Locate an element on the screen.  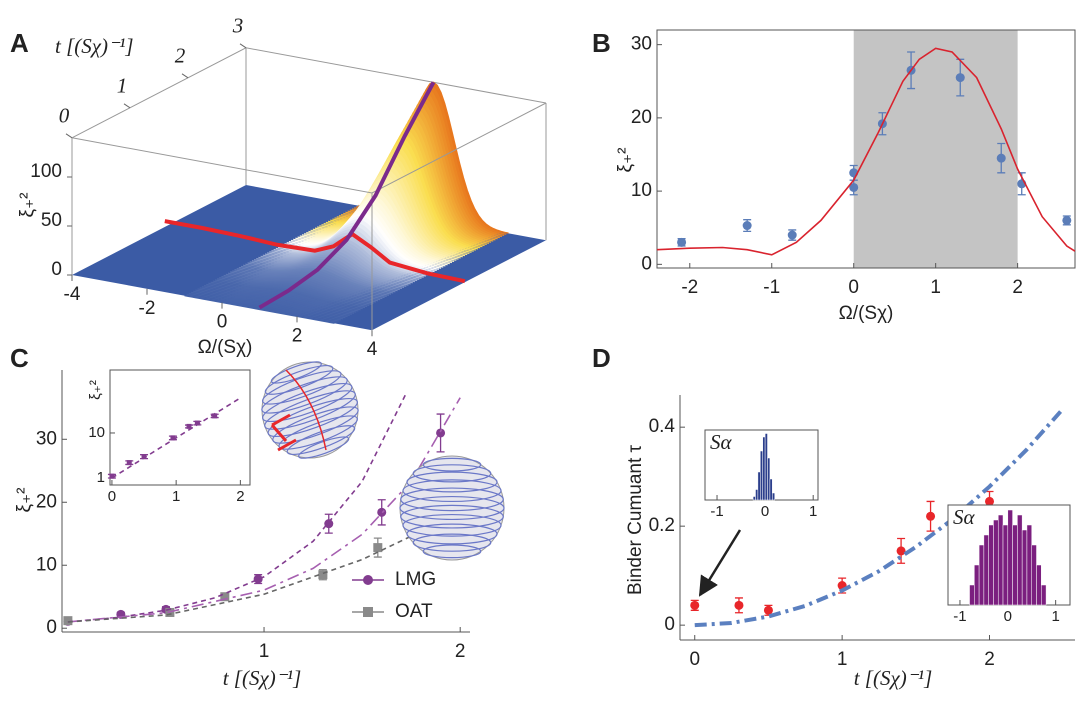
sphere is located at coordinates (310, 410).